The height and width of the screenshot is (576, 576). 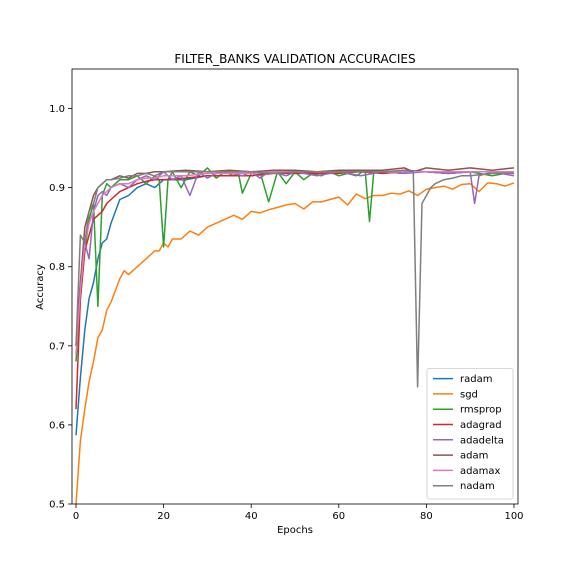 What do you see at coordinates (481, 425) in the screenshot?
I see `legend-label-adagrad: adagrad` at bounding box center [481, 425].